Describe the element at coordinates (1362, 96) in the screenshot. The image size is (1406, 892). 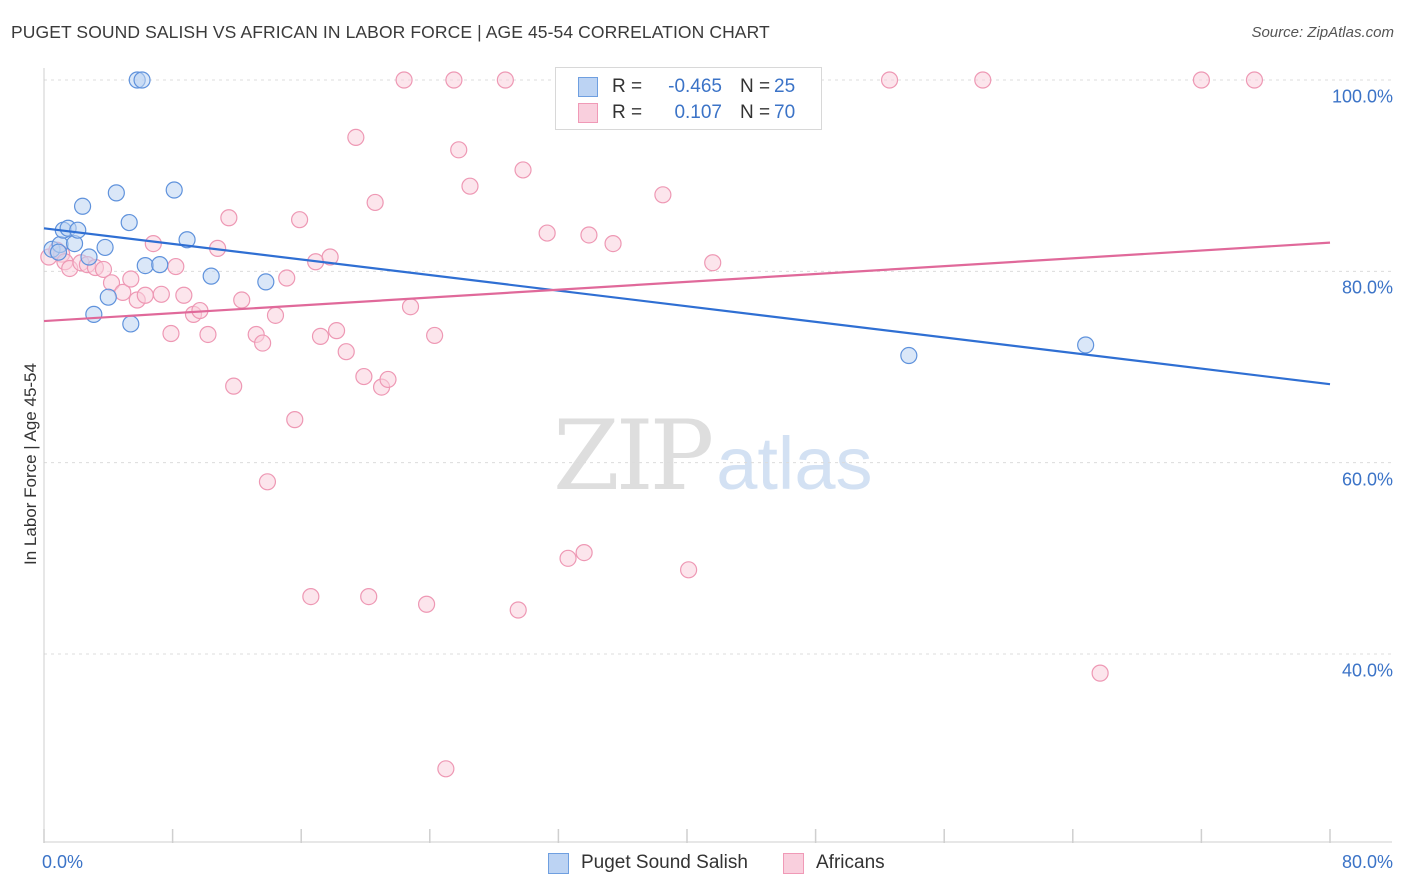
I see `y-tick-label: 100.0%` at that location.